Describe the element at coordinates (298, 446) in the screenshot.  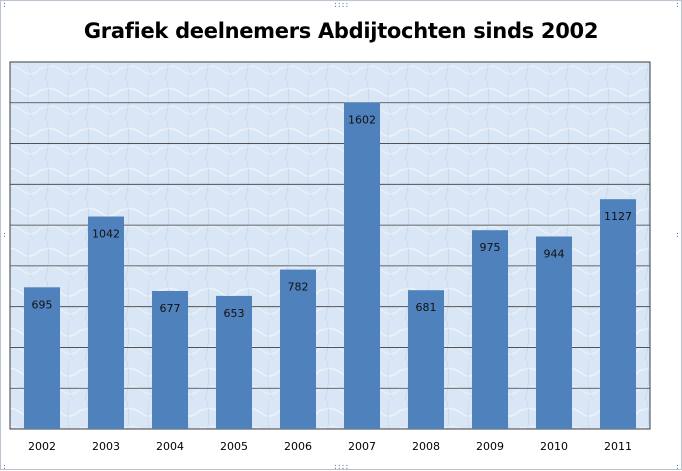
I see `x-tick-label-2006: 2006` at that location.